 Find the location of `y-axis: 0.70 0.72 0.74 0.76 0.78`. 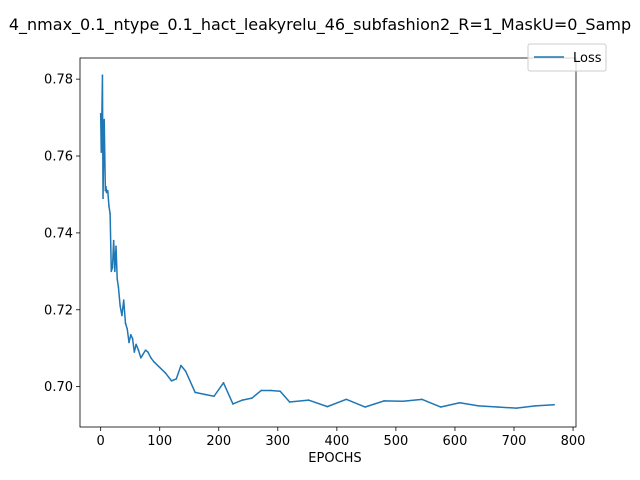

y-axis: 0.70 0.72 0.74 0.76 0.78 is located at coordinates (62, 234).